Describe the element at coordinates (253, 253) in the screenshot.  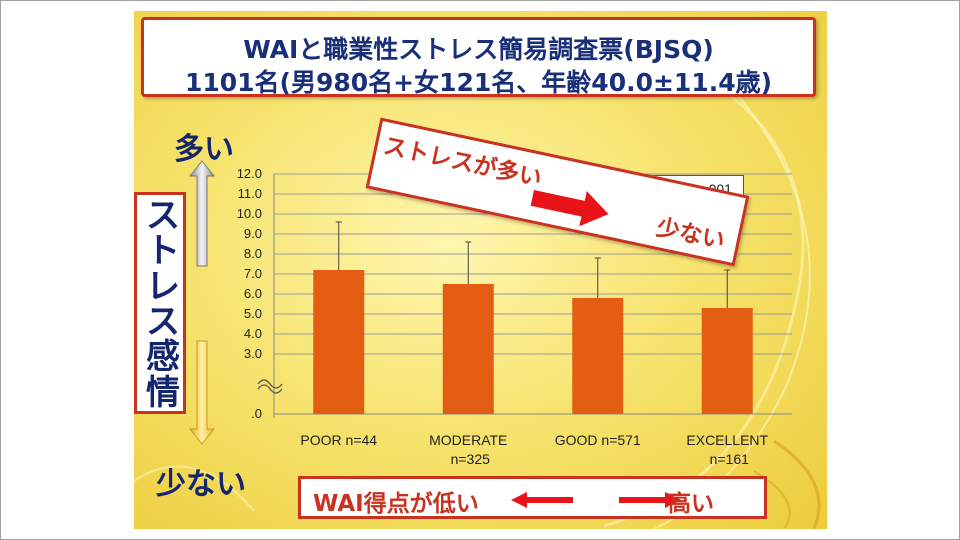
I see `y-tick-label: 8.0` at that location.